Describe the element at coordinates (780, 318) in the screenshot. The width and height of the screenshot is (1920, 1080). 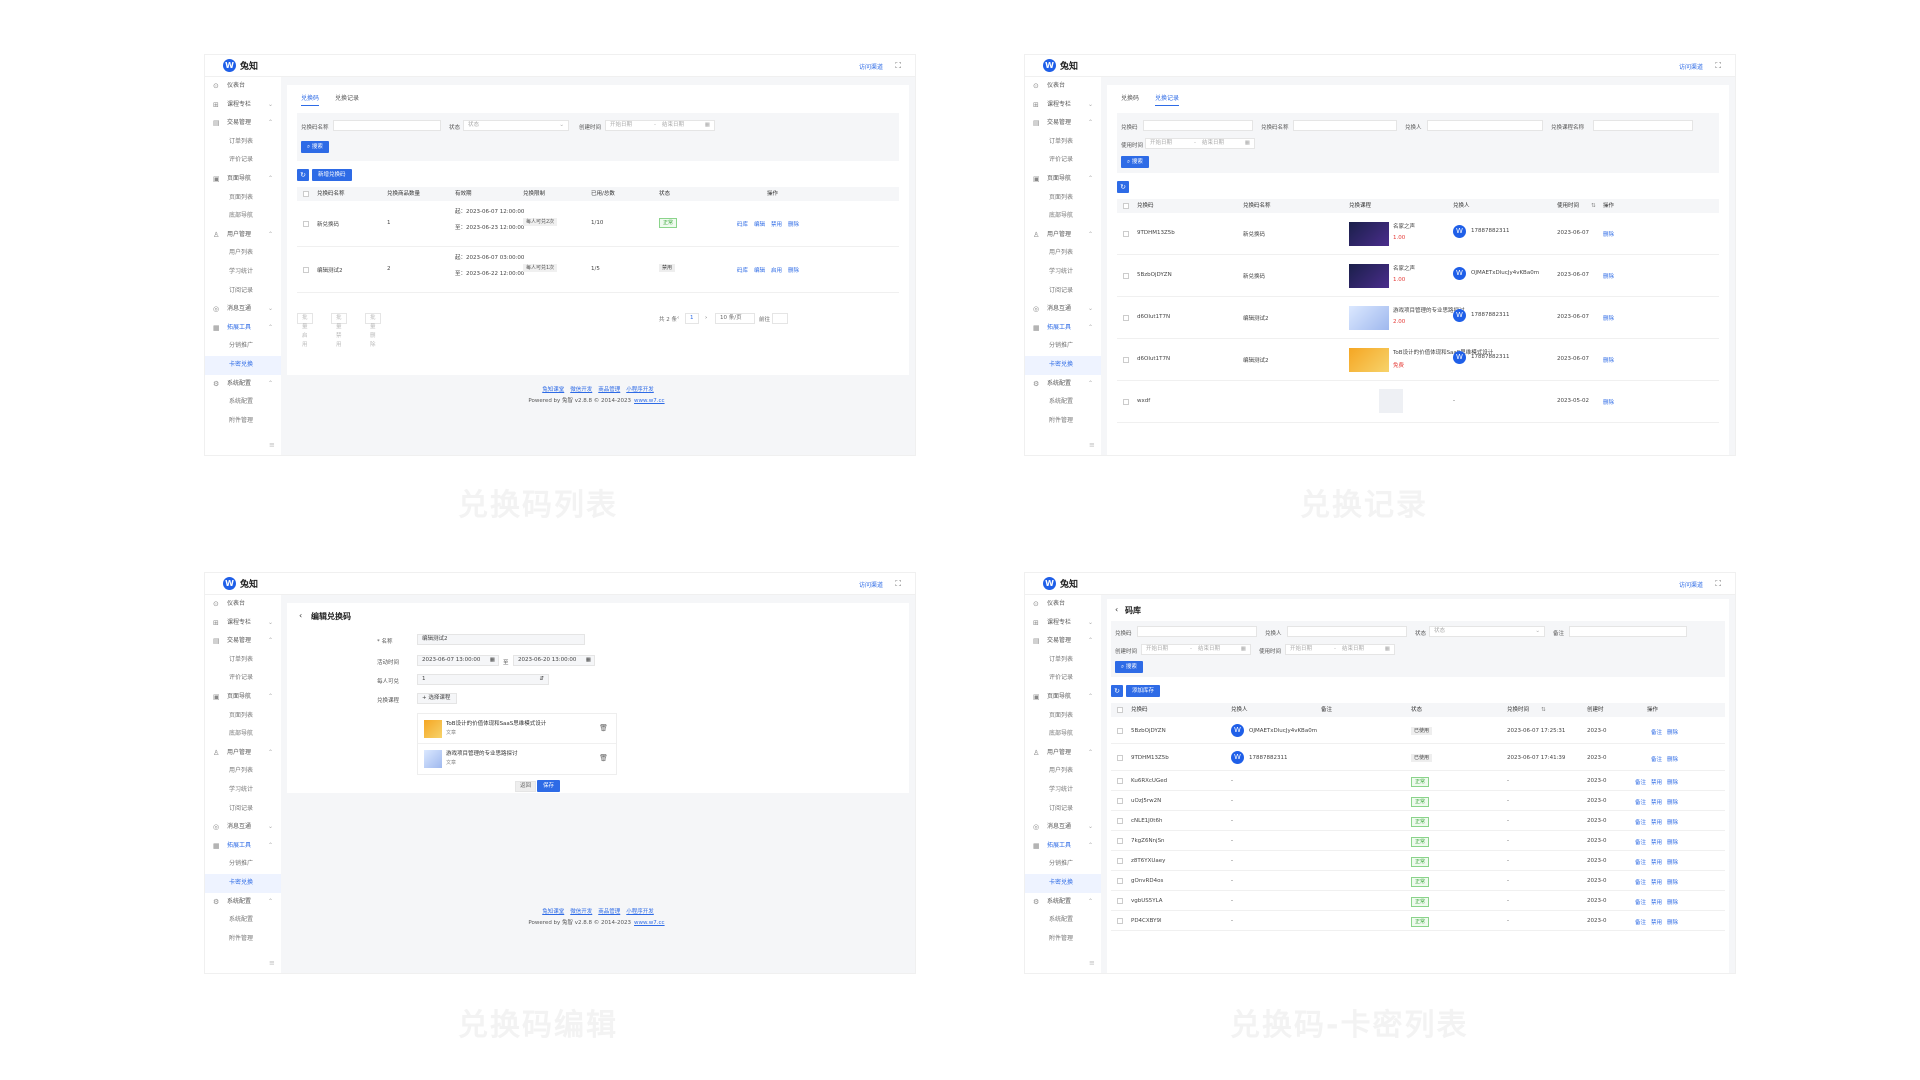
I see `pager-goto-input` at that location.